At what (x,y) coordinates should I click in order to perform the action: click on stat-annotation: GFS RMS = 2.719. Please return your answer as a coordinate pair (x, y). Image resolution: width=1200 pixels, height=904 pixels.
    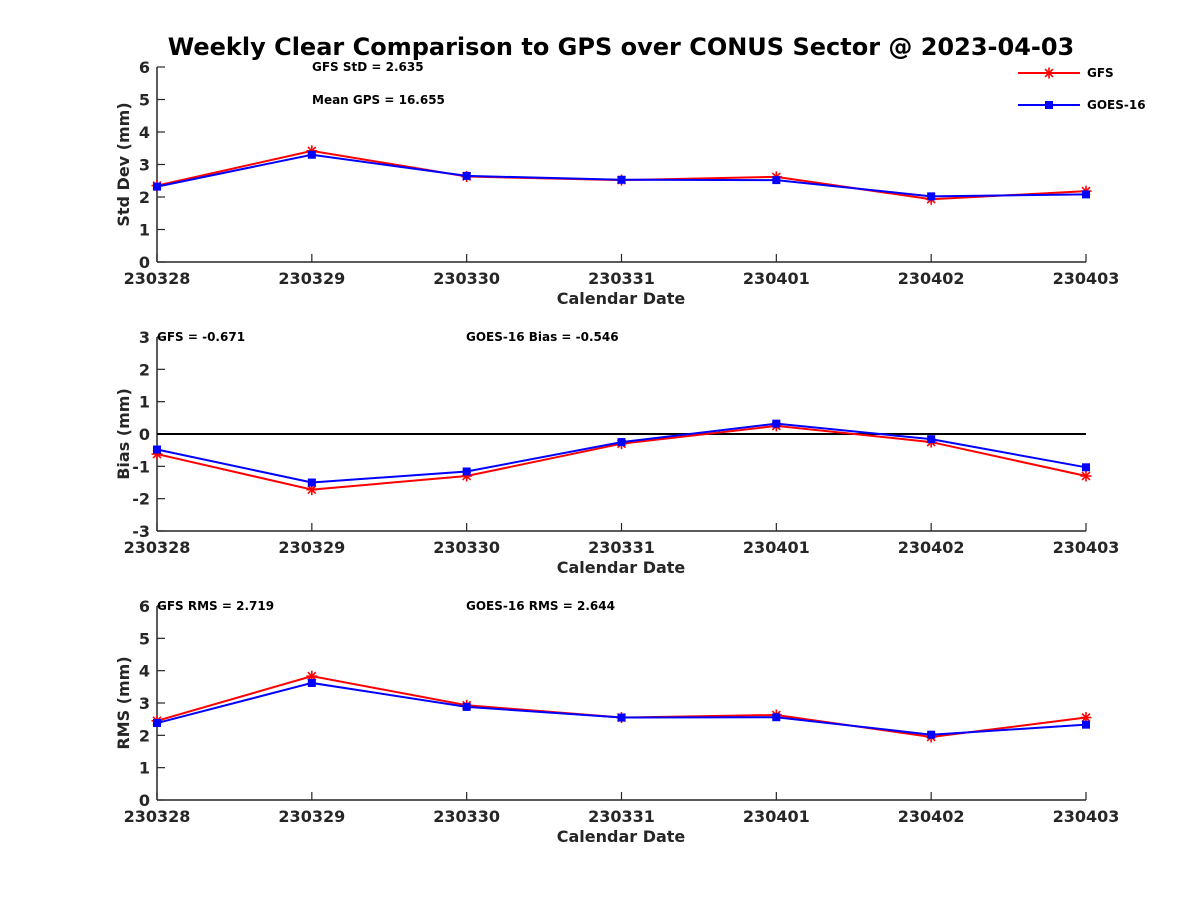
    Looking at the image, I should click on (215, 606).